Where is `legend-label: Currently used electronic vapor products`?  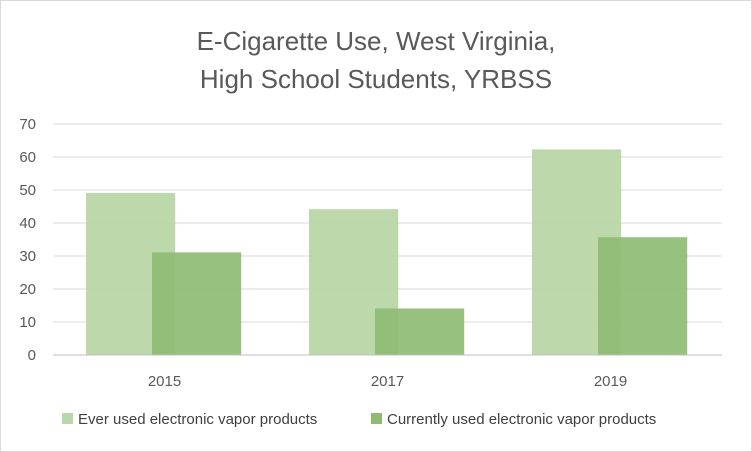
legend-label: Currently used electronic vapor products is located at coordinates (521, 419).